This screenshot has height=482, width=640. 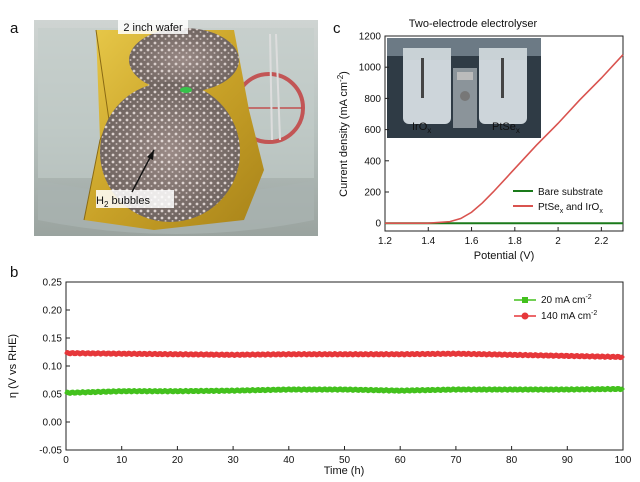 What do you see at coordinates (53, 339) in the screenshot?
I see `chart-b-ytick-label: 0.15` at bounding box center [53, 339].